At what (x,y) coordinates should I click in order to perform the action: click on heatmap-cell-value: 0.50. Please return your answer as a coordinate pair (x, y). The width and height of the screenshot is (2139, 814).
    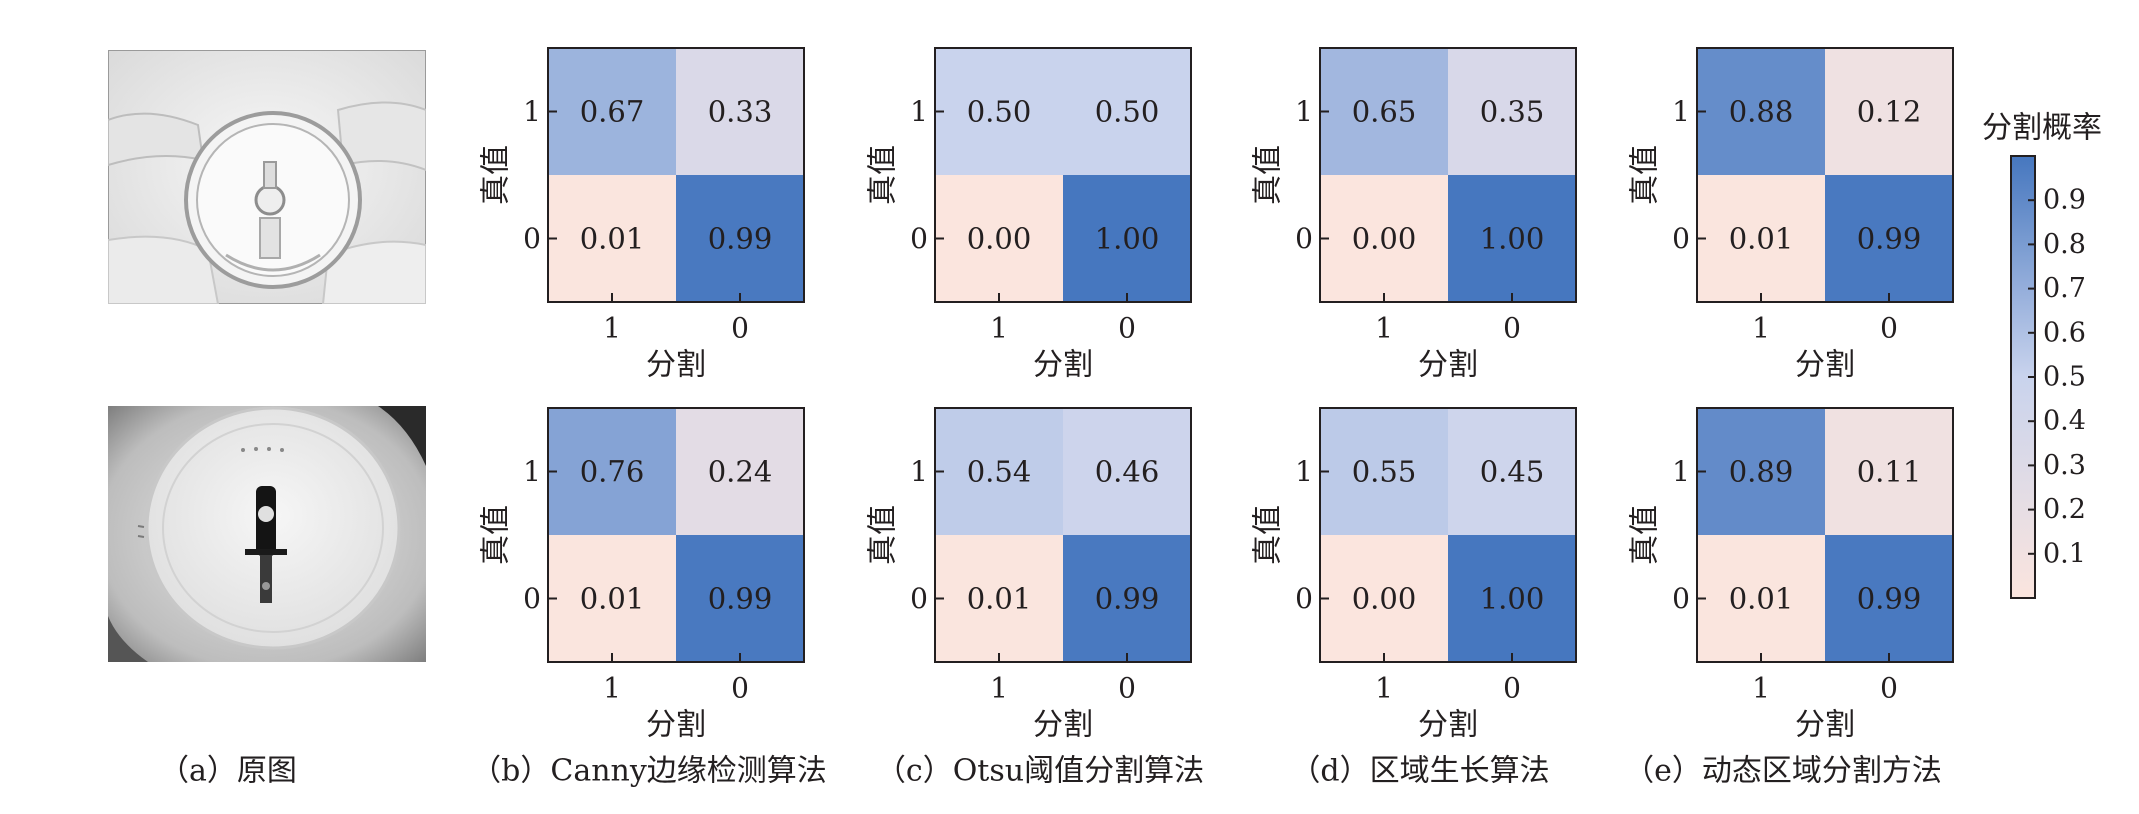
    Looking at the image, I should click on (999, 112).